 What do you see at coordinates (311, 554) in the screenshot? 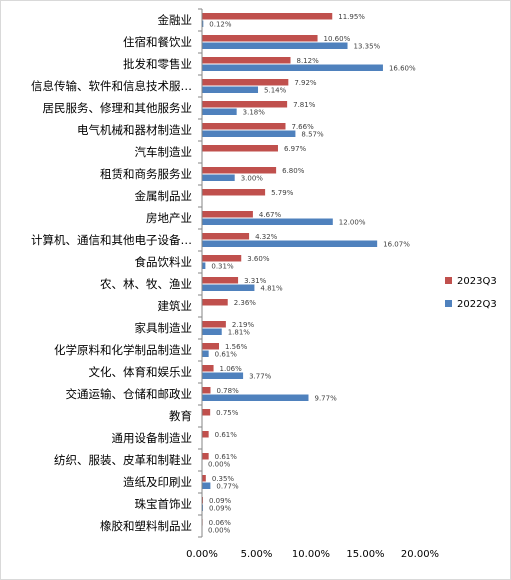
I see `x-tick-label: 10.00%` at bounding box center [311, 554].